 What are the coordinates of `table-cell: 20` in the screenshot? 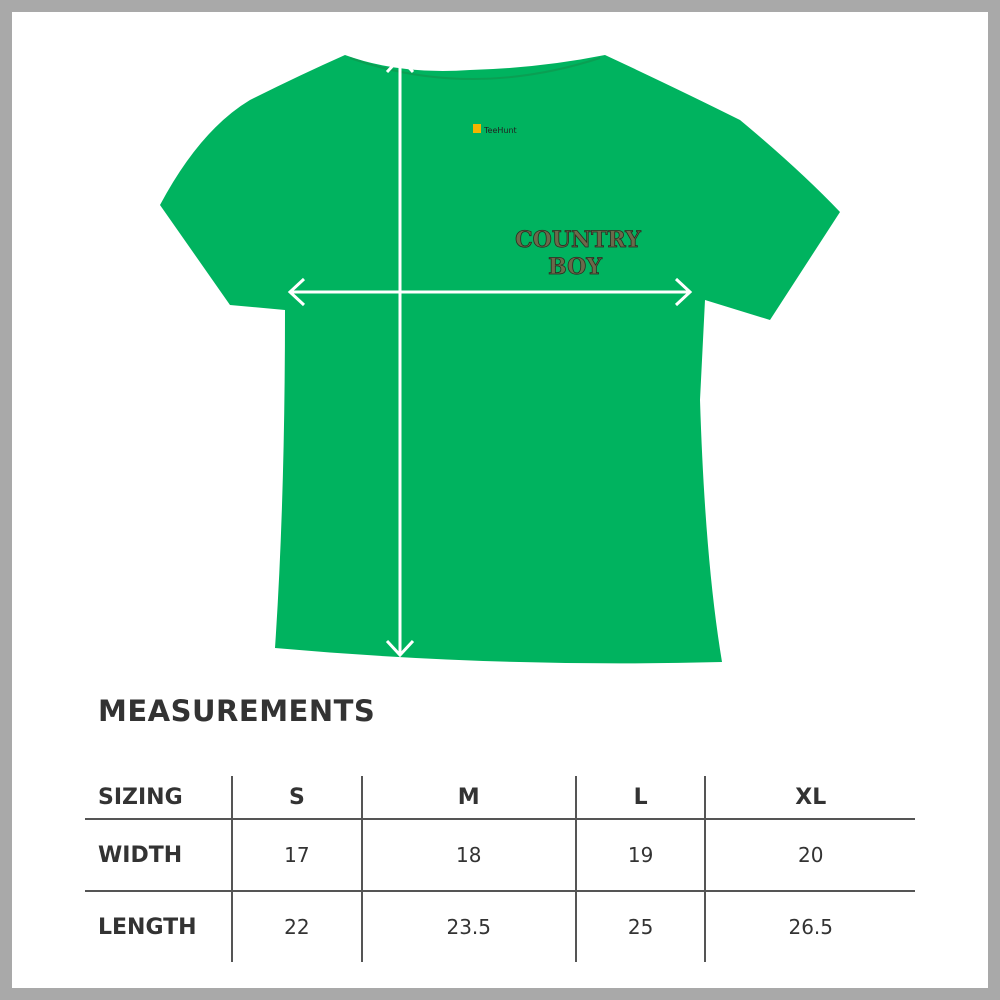 It's located at (809, 855).